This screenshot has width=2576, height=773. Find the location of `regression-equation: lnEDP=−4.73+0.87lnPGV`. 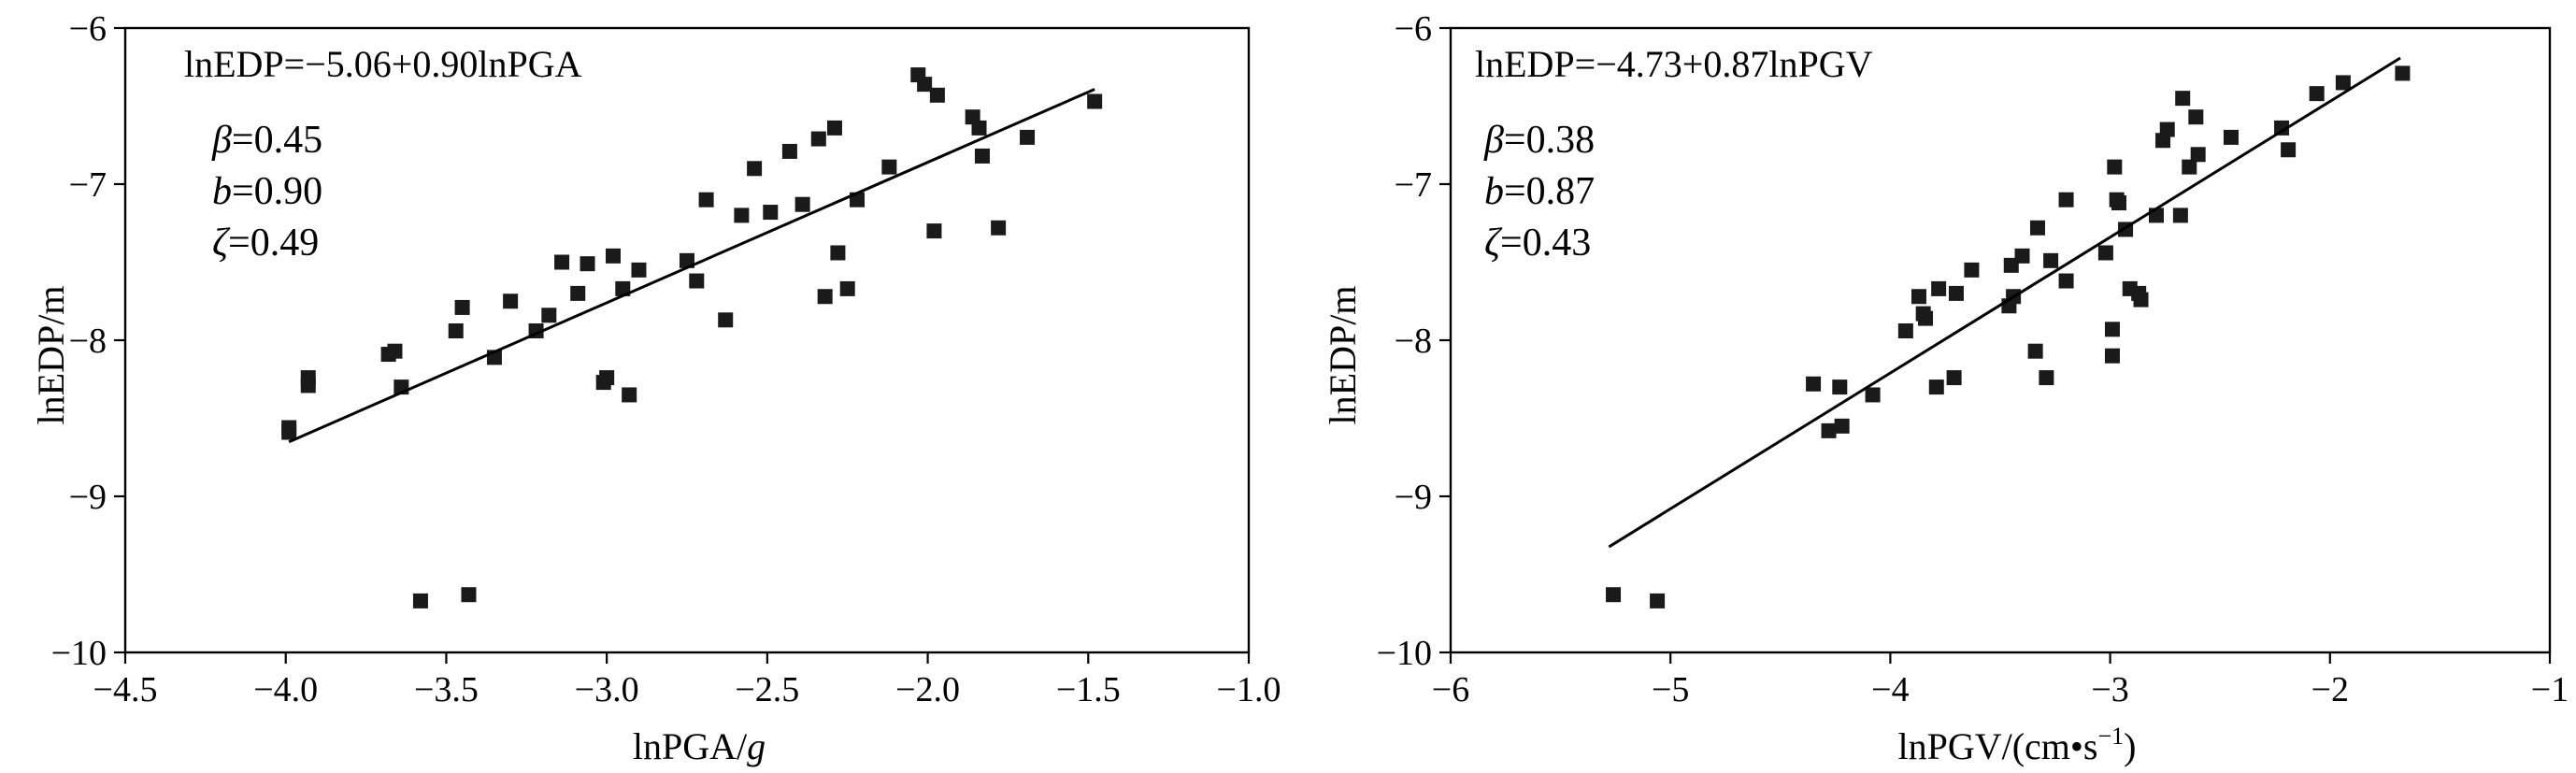

regression-equation: lnEDP=−4.73+0.87lnPGV is located at coordinates (1674, 64).